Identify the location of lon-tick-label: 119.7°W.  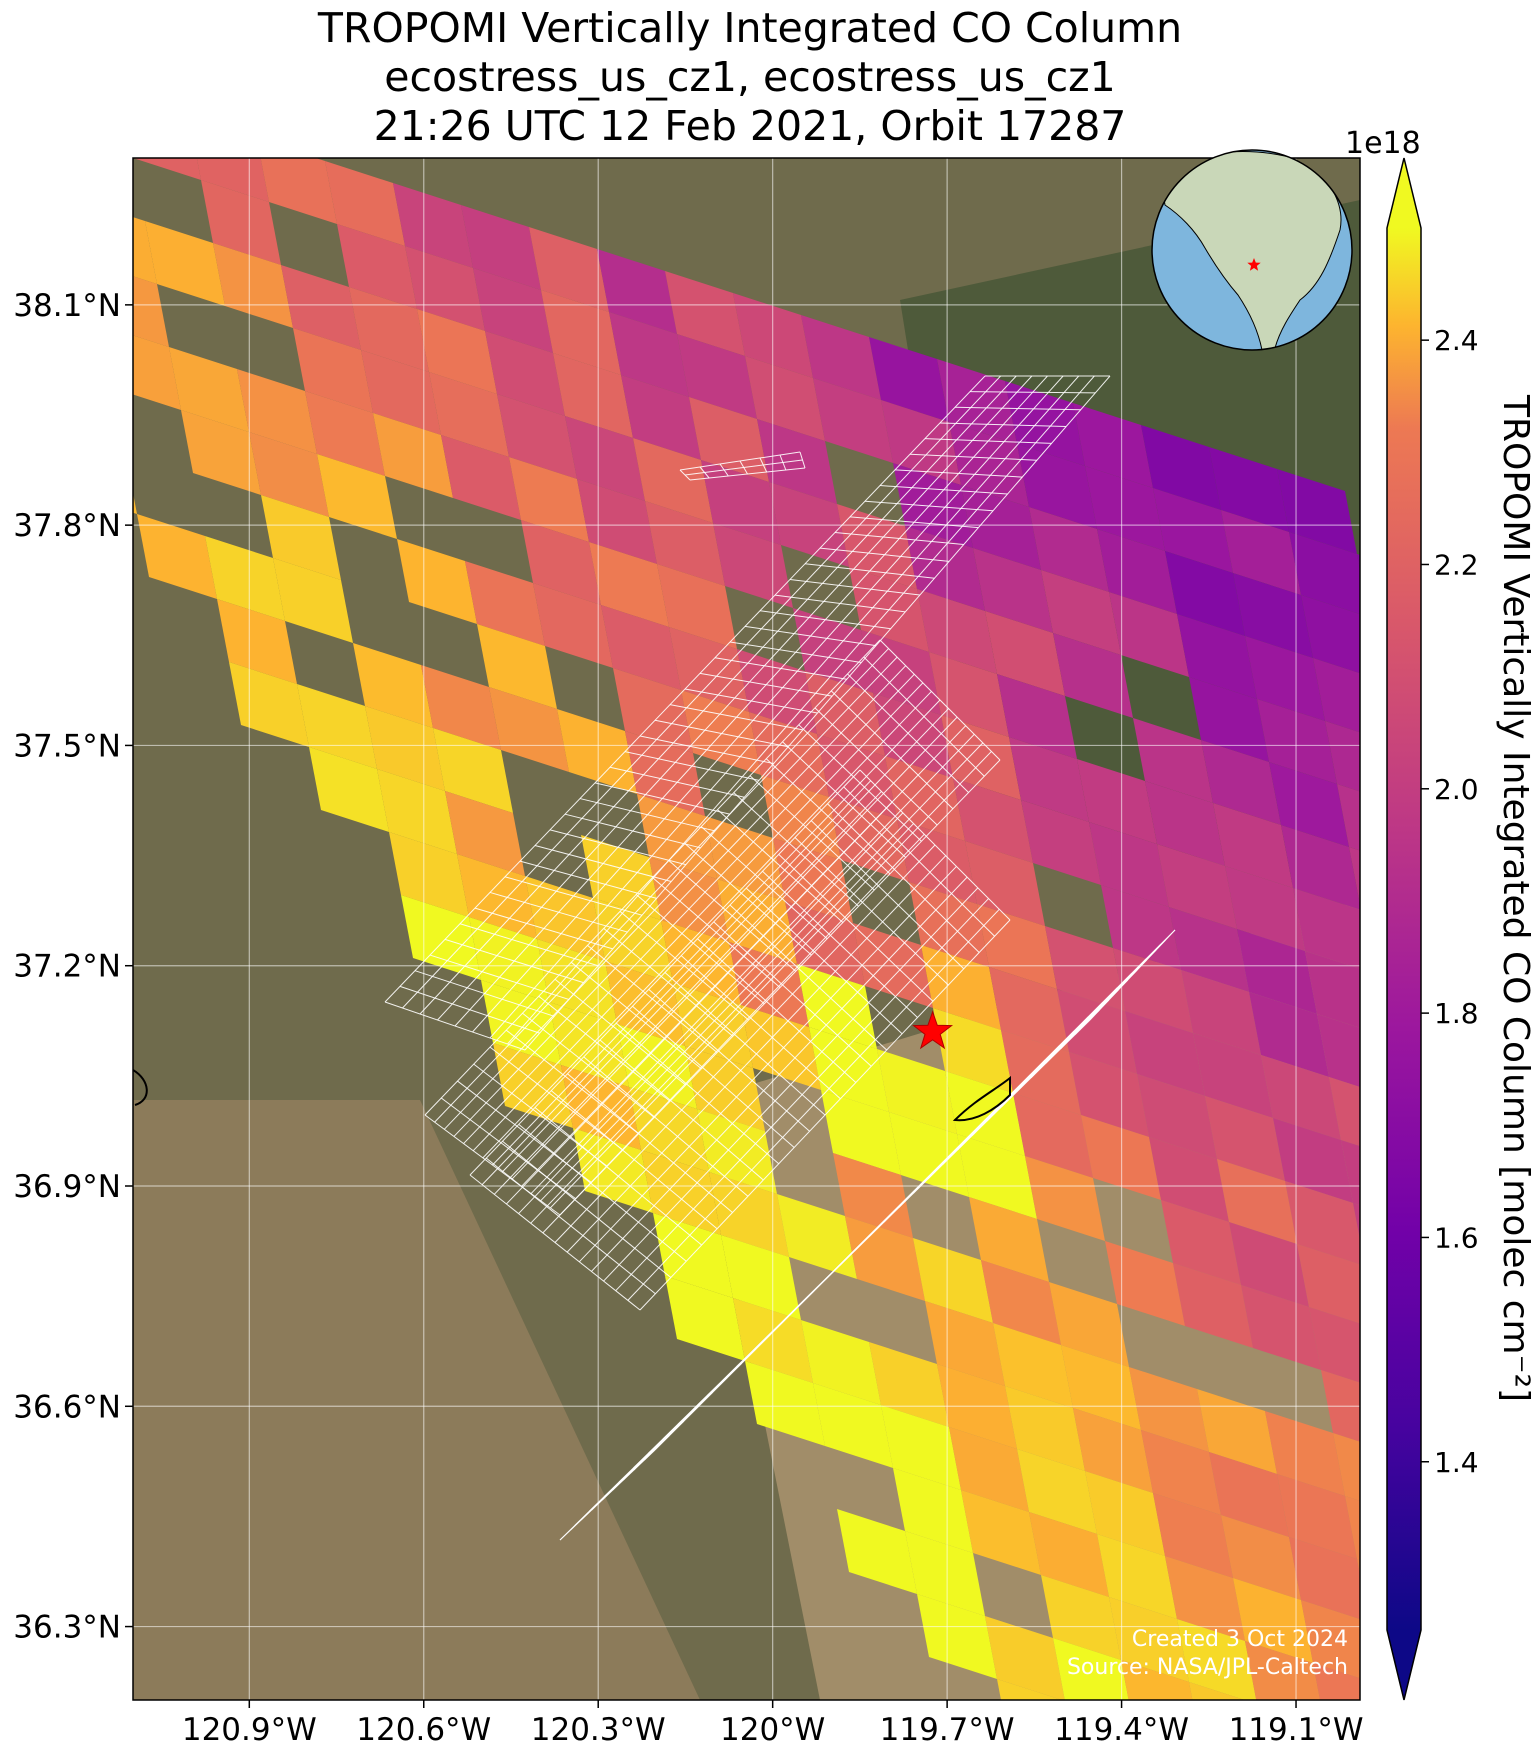
(947, 1730).